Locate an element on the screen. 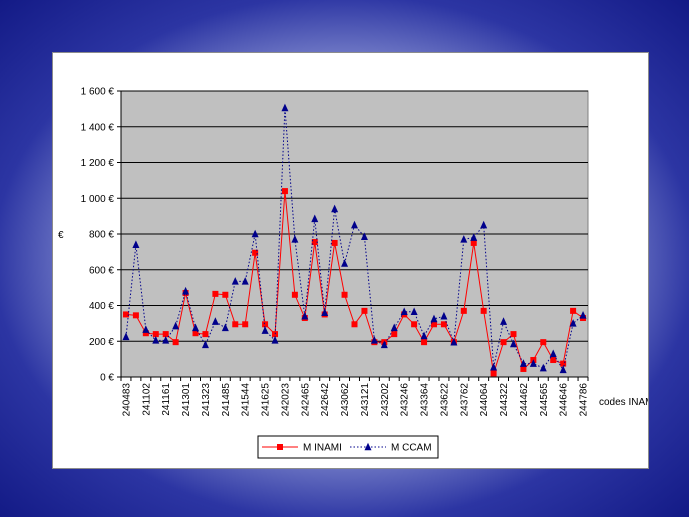 This screenshot has height=517, width=689. y-tick-label: 400 € is located at coordinates (101, 306).